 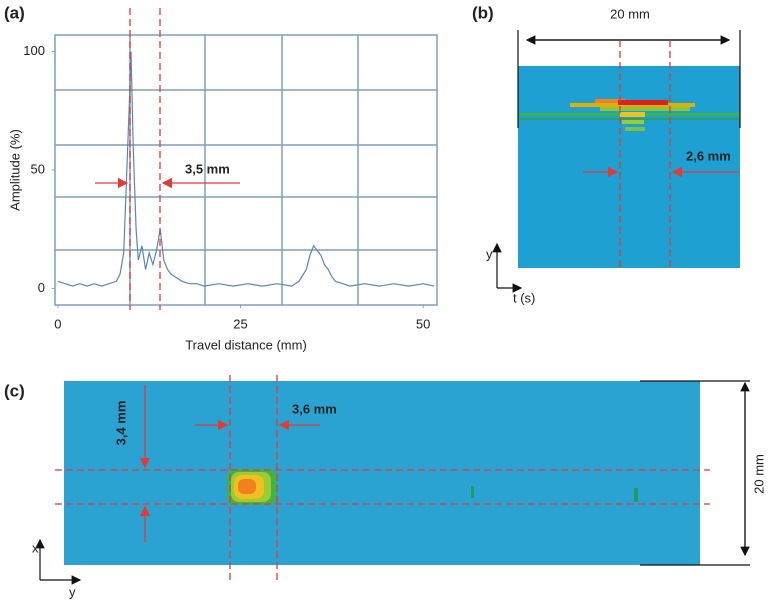 What do you see at coordinates (629, 167) in the screenshot?
I see `b-scan` at bounding box center [629, 167].